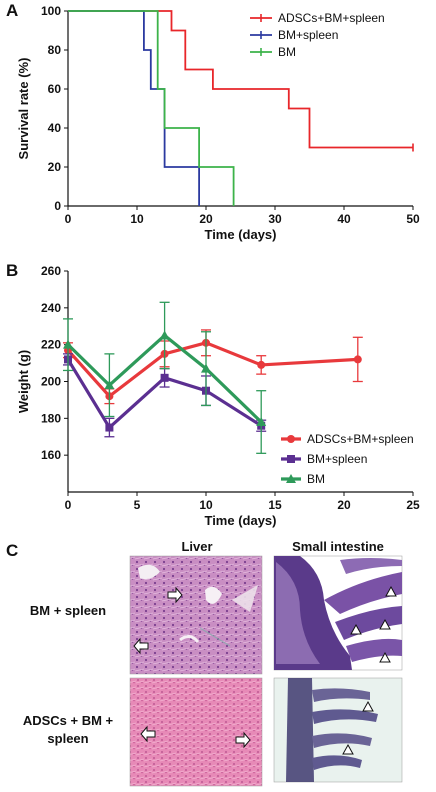  I want to click on y-tick-label: 0, so click(57, 206).